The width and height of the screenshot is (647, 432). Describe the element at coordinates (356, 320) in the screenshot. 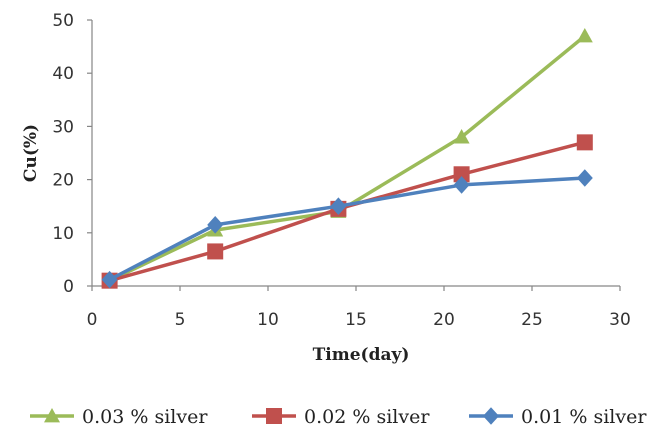

I see `x-tick-label: 15` at that location.